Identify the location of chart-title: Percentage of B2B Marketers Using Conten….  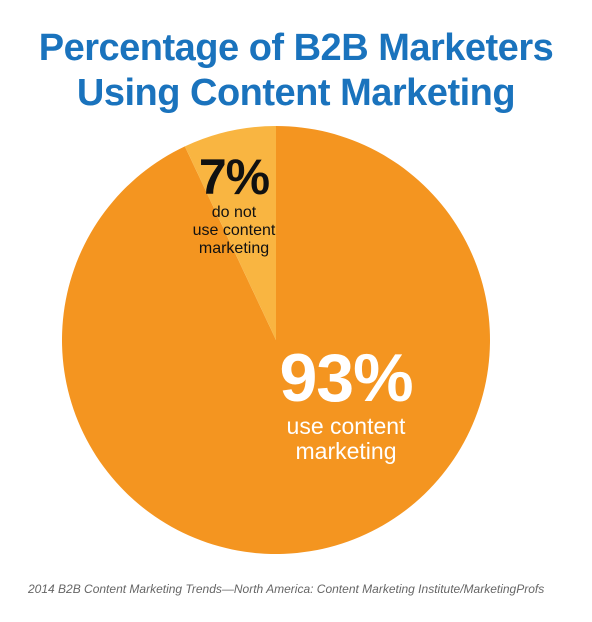
(296, 71).